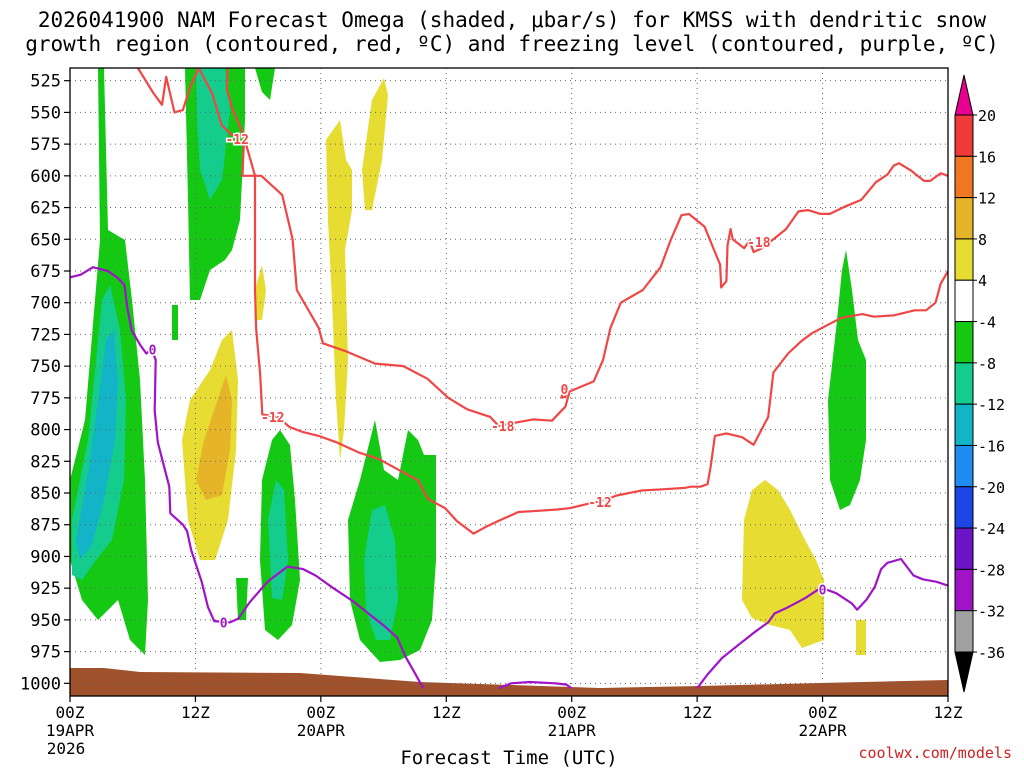  I want to click on colorbar-label-7: -12, so click(991, 405).